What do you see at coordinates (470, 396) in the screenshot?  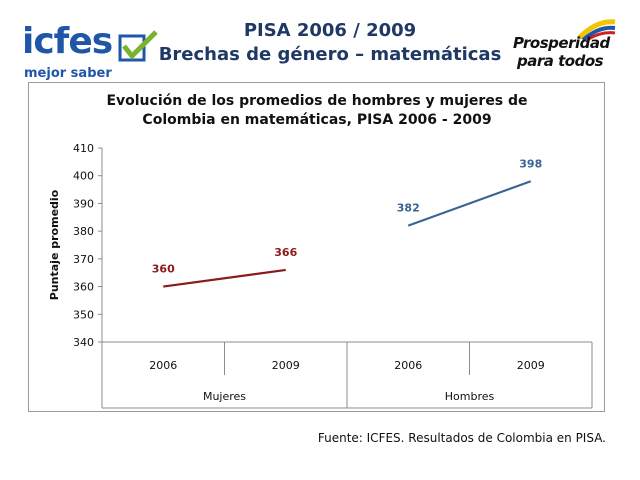 I see `group-label: Hombres` at bounding box center [470, 396].